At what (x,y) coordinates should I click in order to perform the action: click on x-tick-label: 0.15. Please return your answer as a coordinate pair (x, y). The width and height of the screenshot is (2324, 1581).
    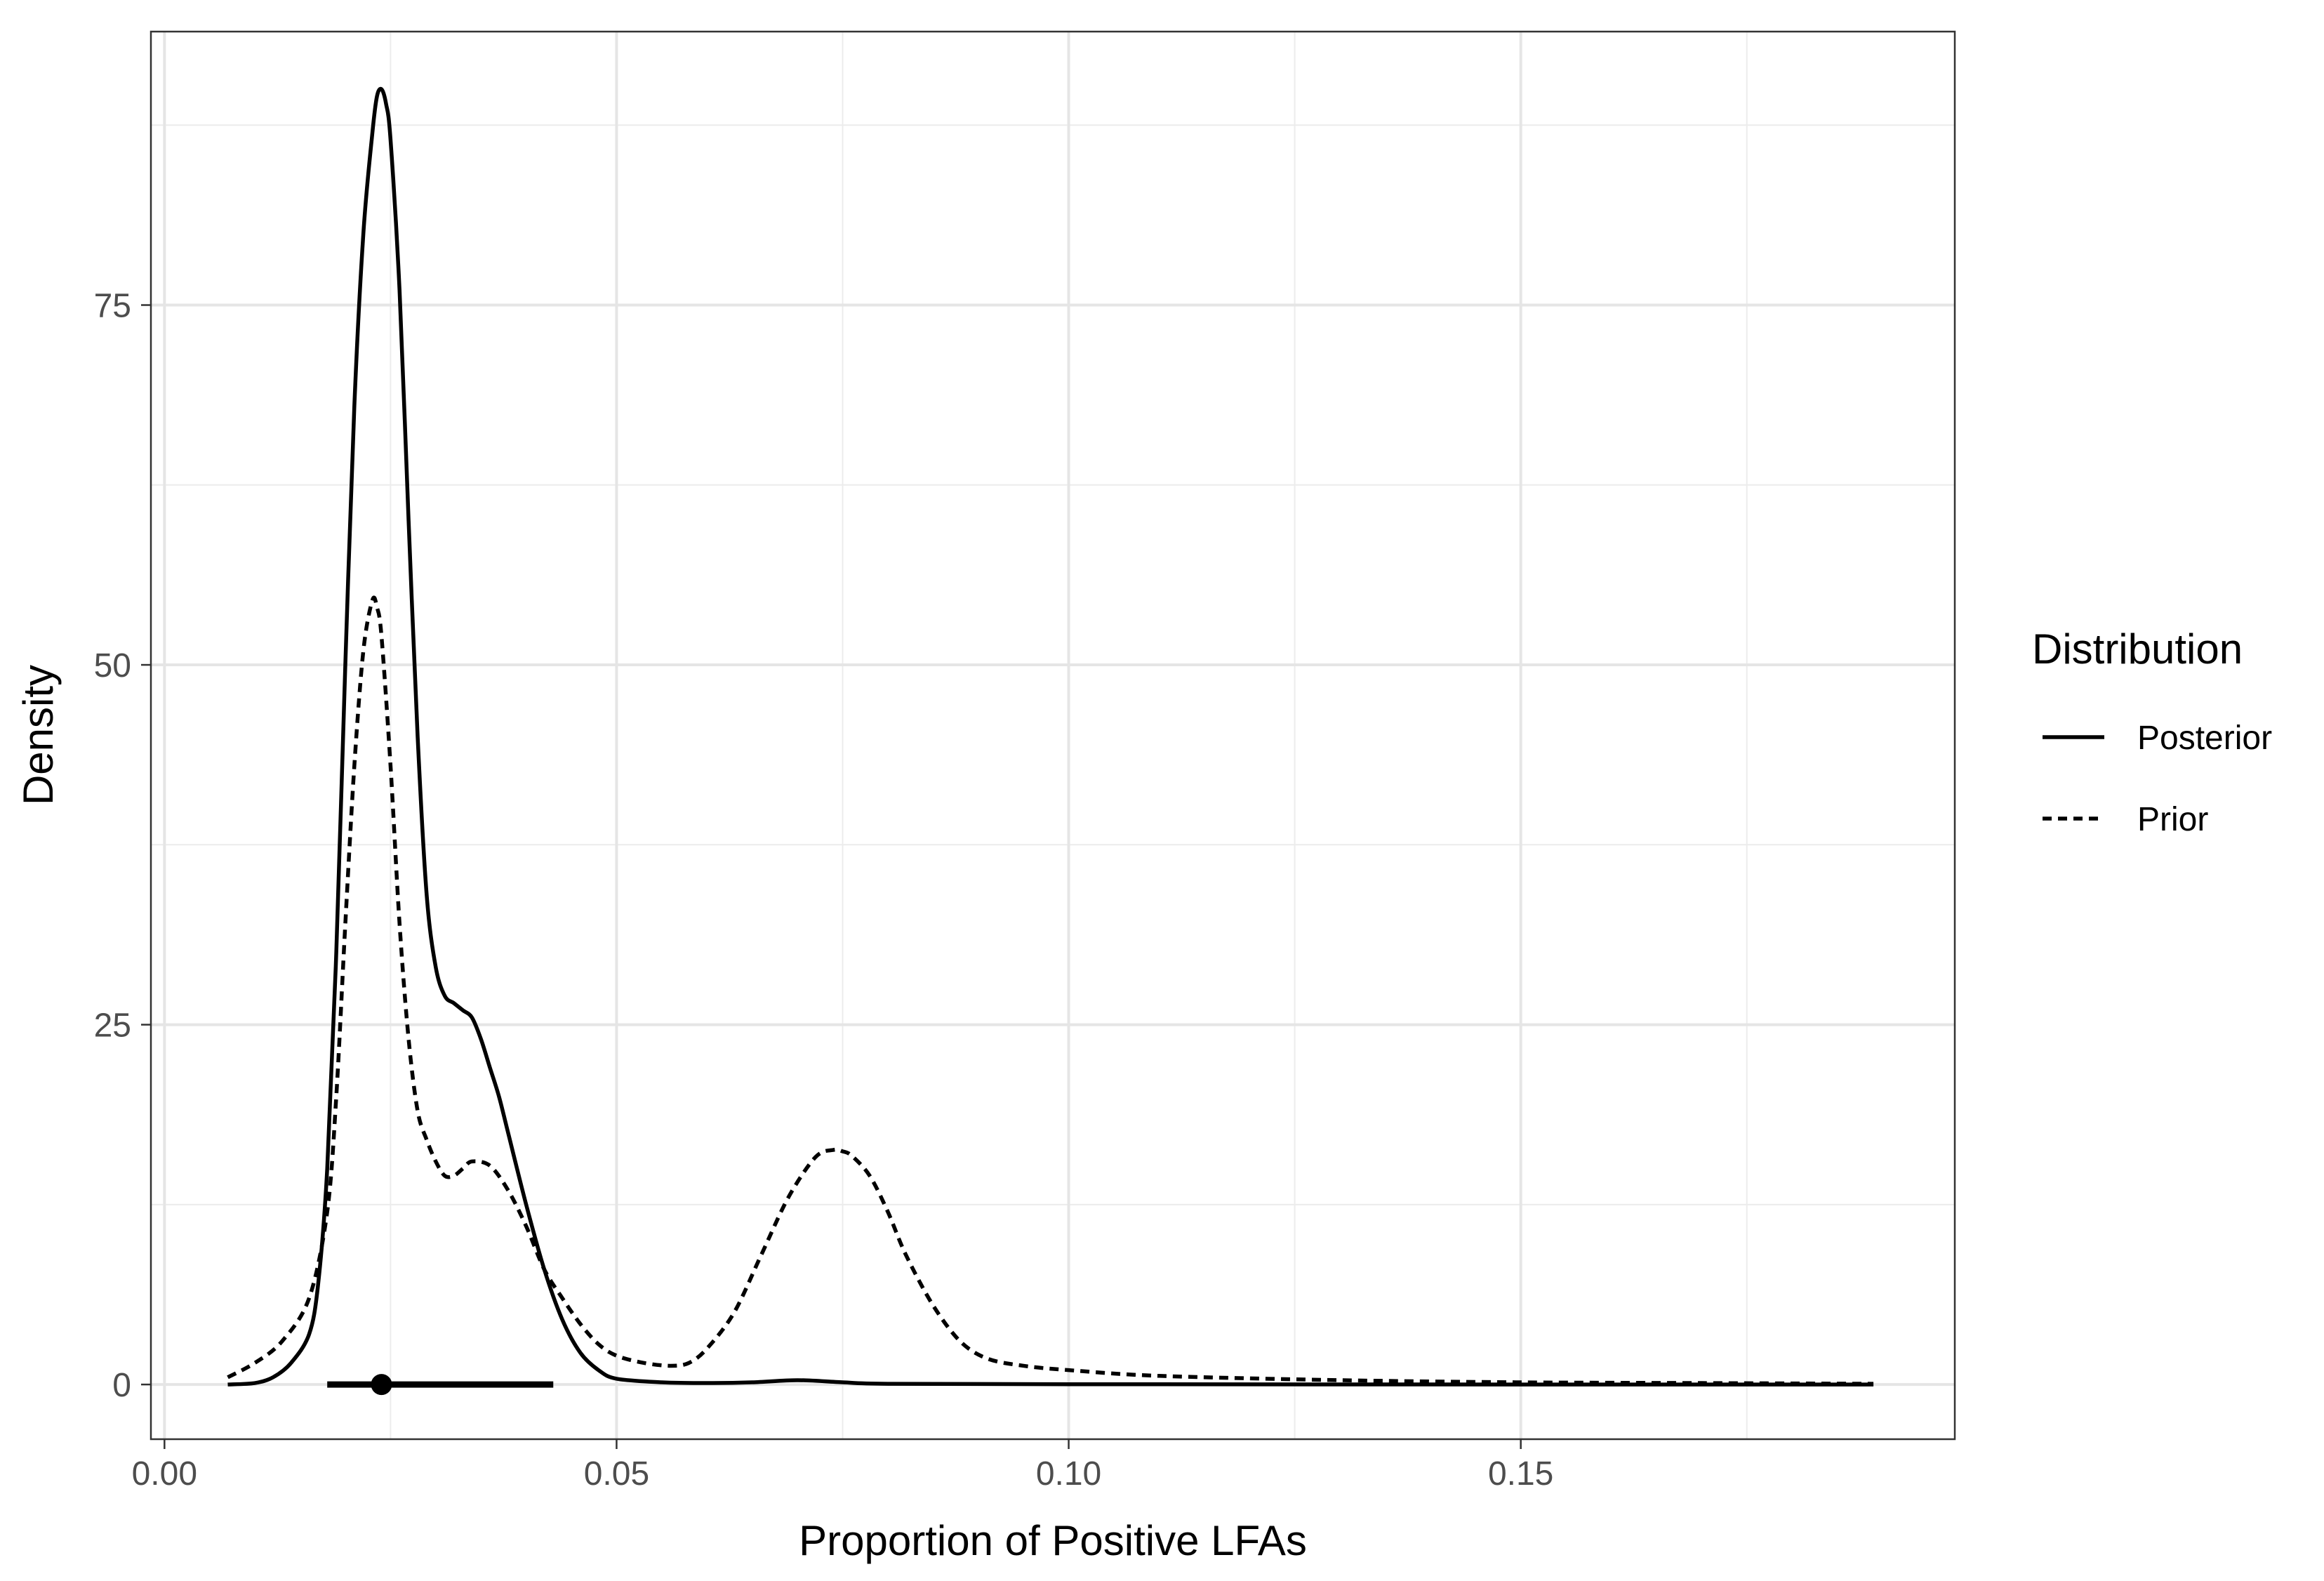
    Looking at the image, I should click on (1520, 1474).